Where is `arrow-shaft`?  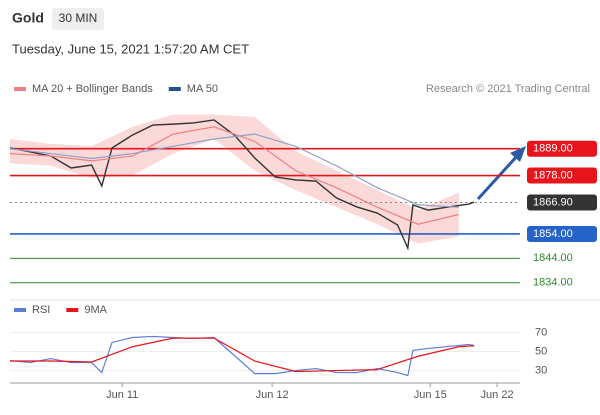
arrow-shaft is located at coordinates (498, 177).